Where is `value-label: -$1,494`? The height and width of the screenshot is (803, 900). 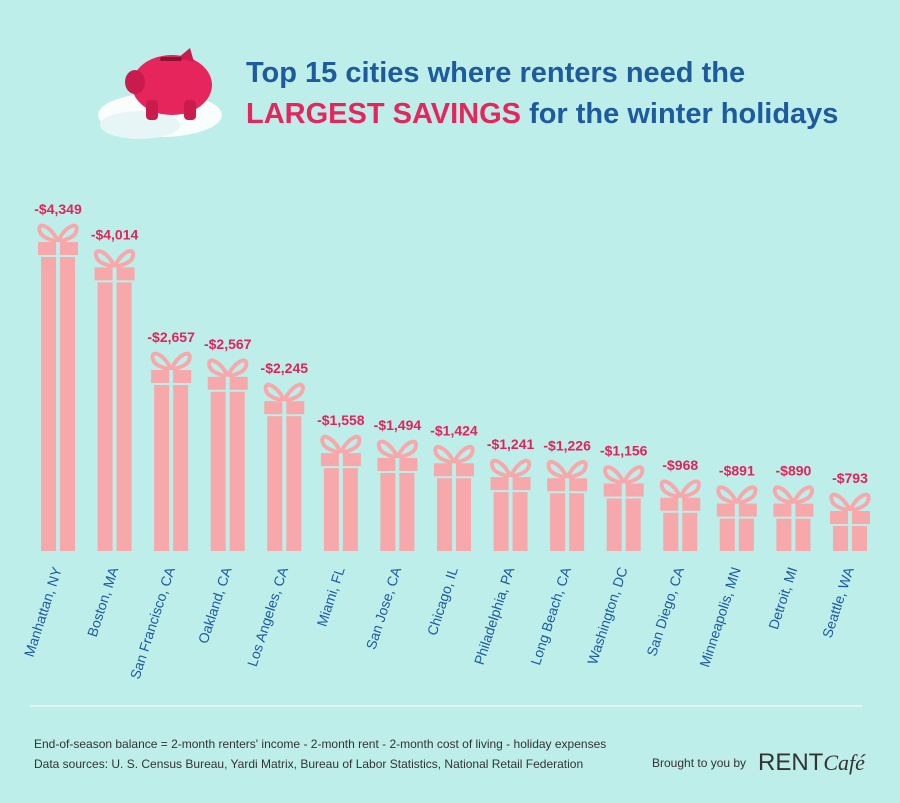
value-label: -$1,494 is located at coordinates (398, 425).